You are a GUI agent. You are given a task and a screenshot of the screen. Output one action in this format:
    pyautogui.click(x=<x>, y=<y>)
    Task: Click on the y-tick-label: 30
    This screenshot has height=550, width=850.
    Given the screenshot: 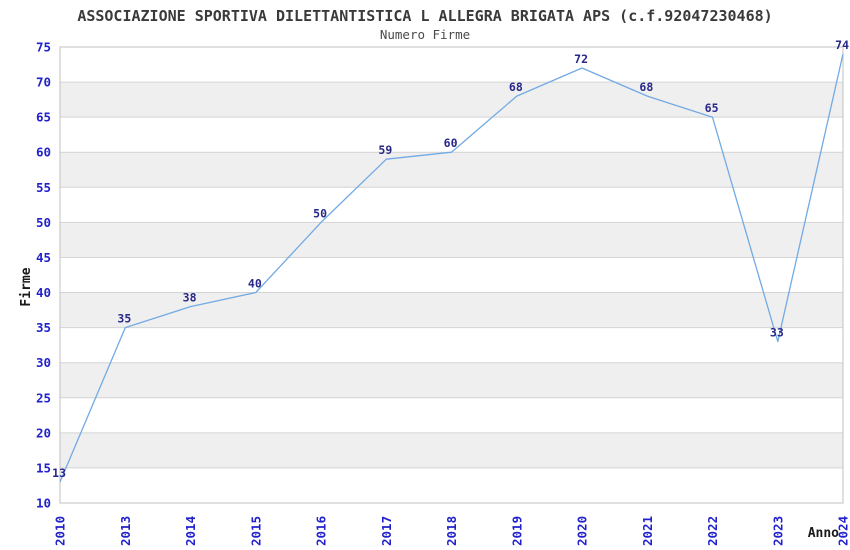 What is the action you would take?
    pyautogui.click(x=43, y=362)
    